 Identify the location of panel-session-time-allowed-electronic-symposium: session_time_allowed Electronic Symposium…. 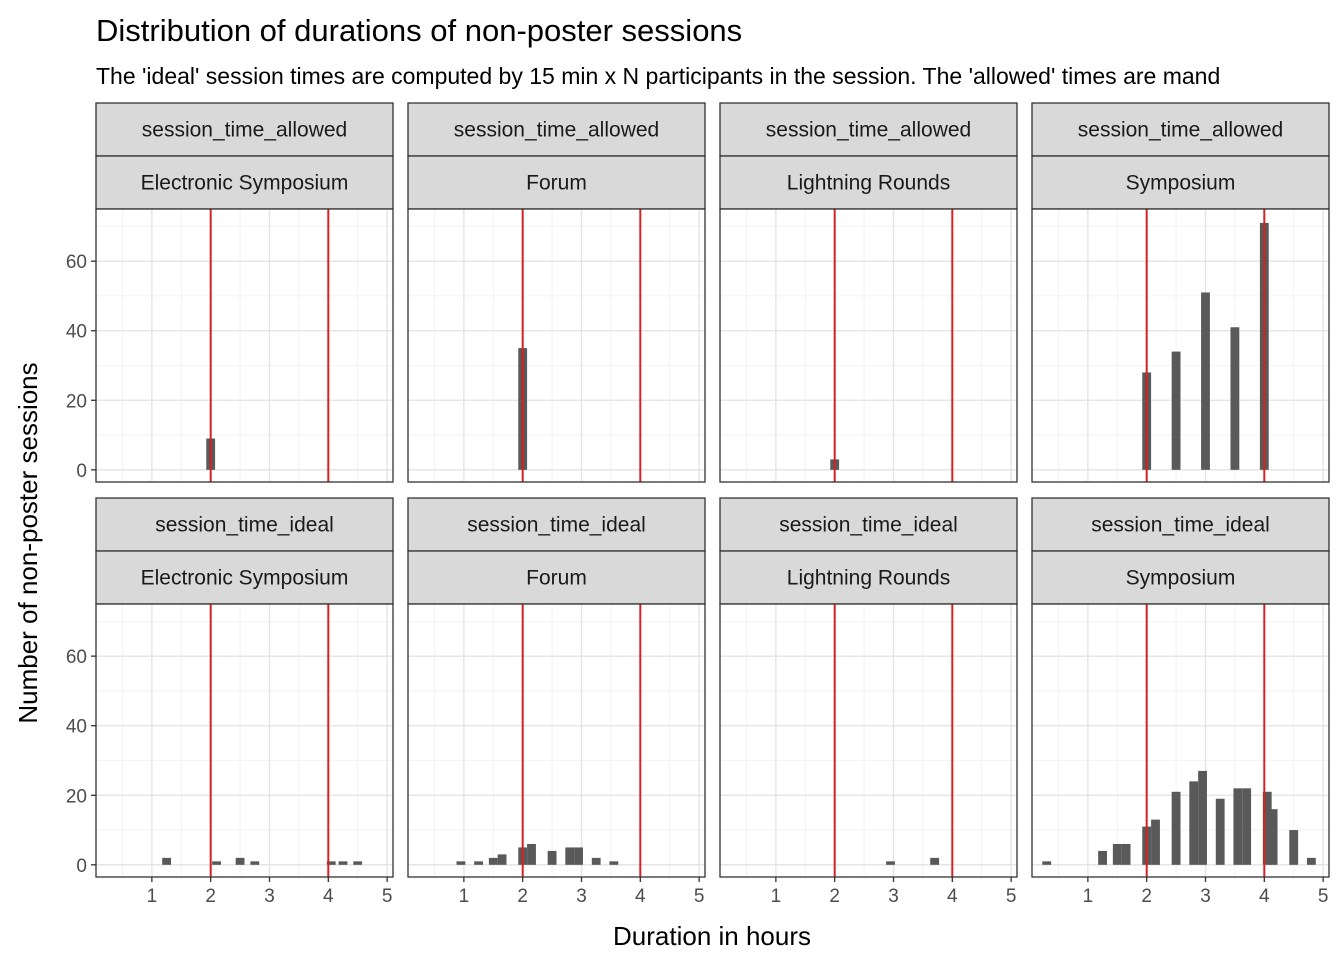
(230, 292).